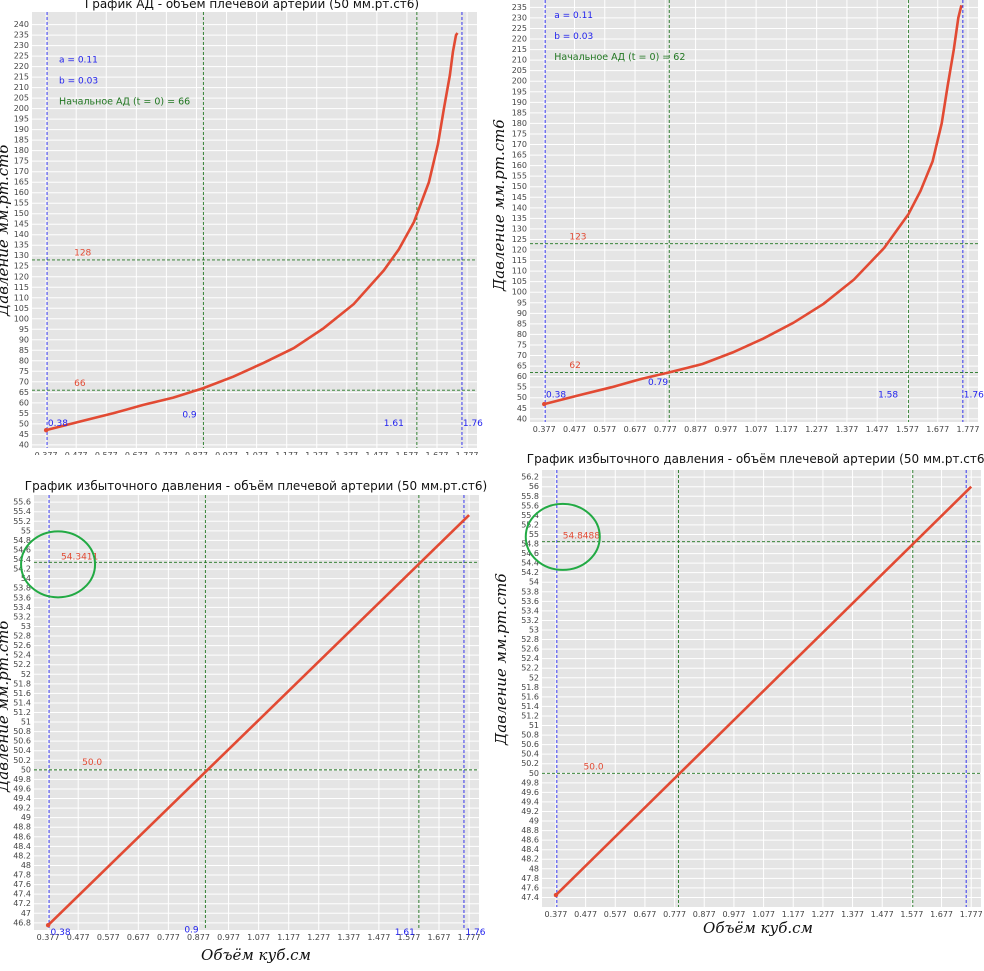  I want to click on annotation-label: b = 0.03, so click(573, 37).